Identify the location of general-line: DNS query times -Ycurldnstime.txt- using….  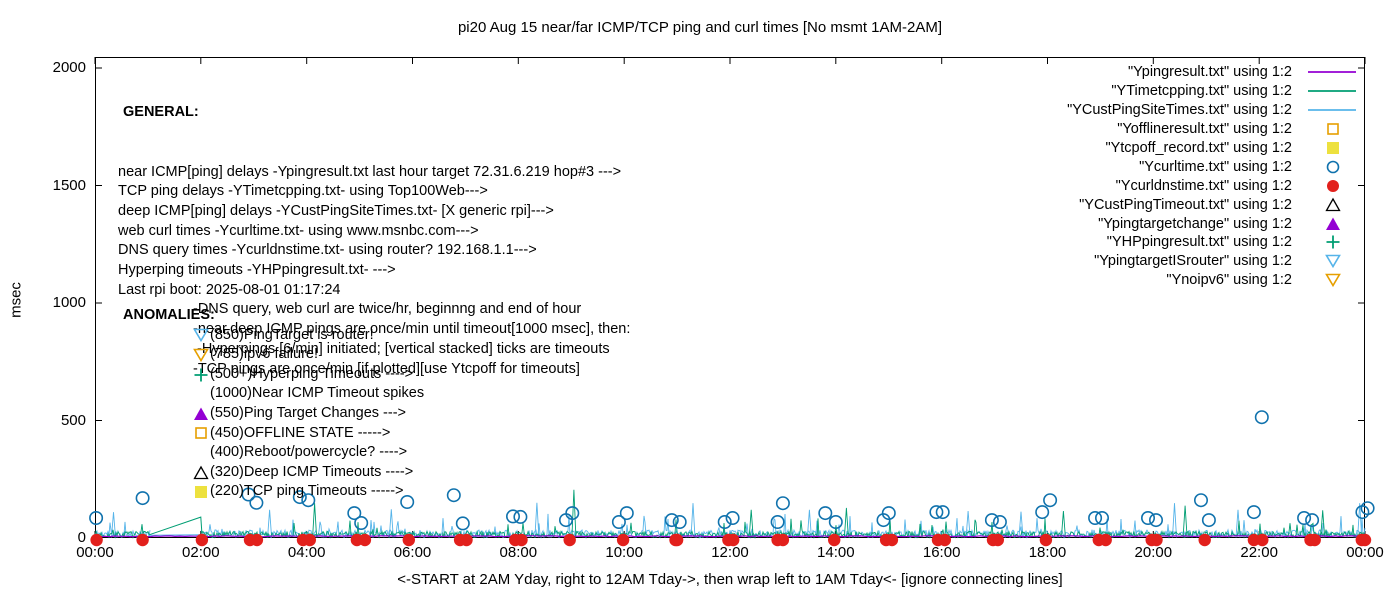
(327, 250).